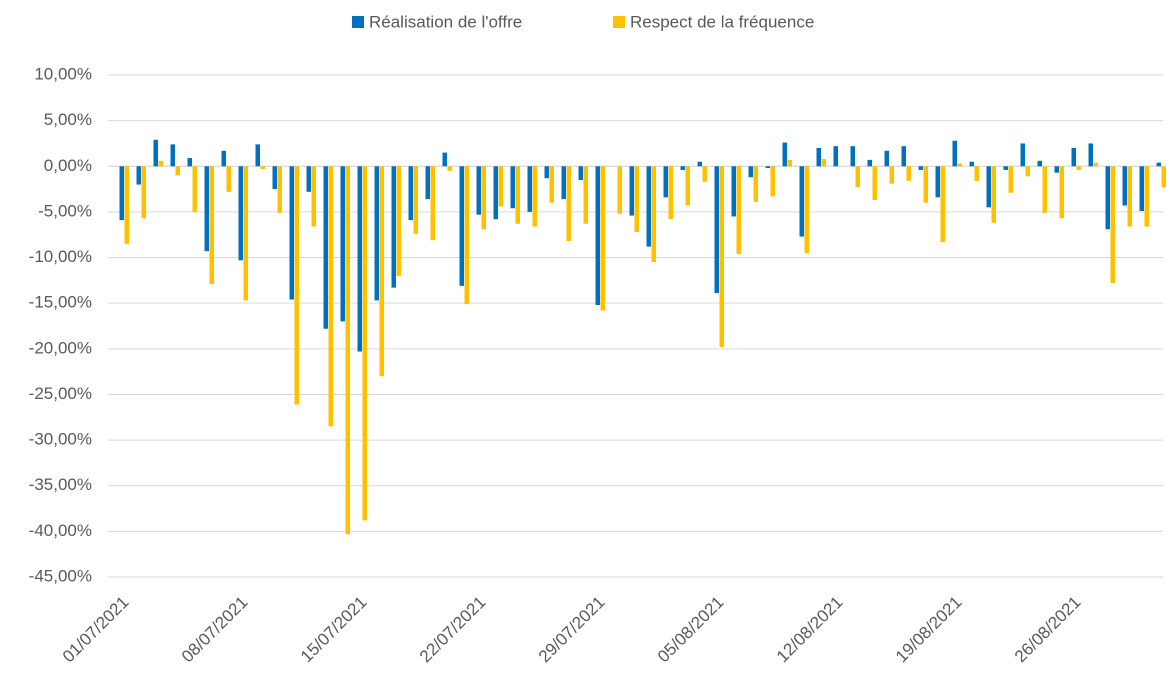 This screenshot has width=1167, height=689. What do you see at coordinates (68, 119) in the screenshot?
I see `y-tick-label: 5,00%` at bounding box center [68, 119].